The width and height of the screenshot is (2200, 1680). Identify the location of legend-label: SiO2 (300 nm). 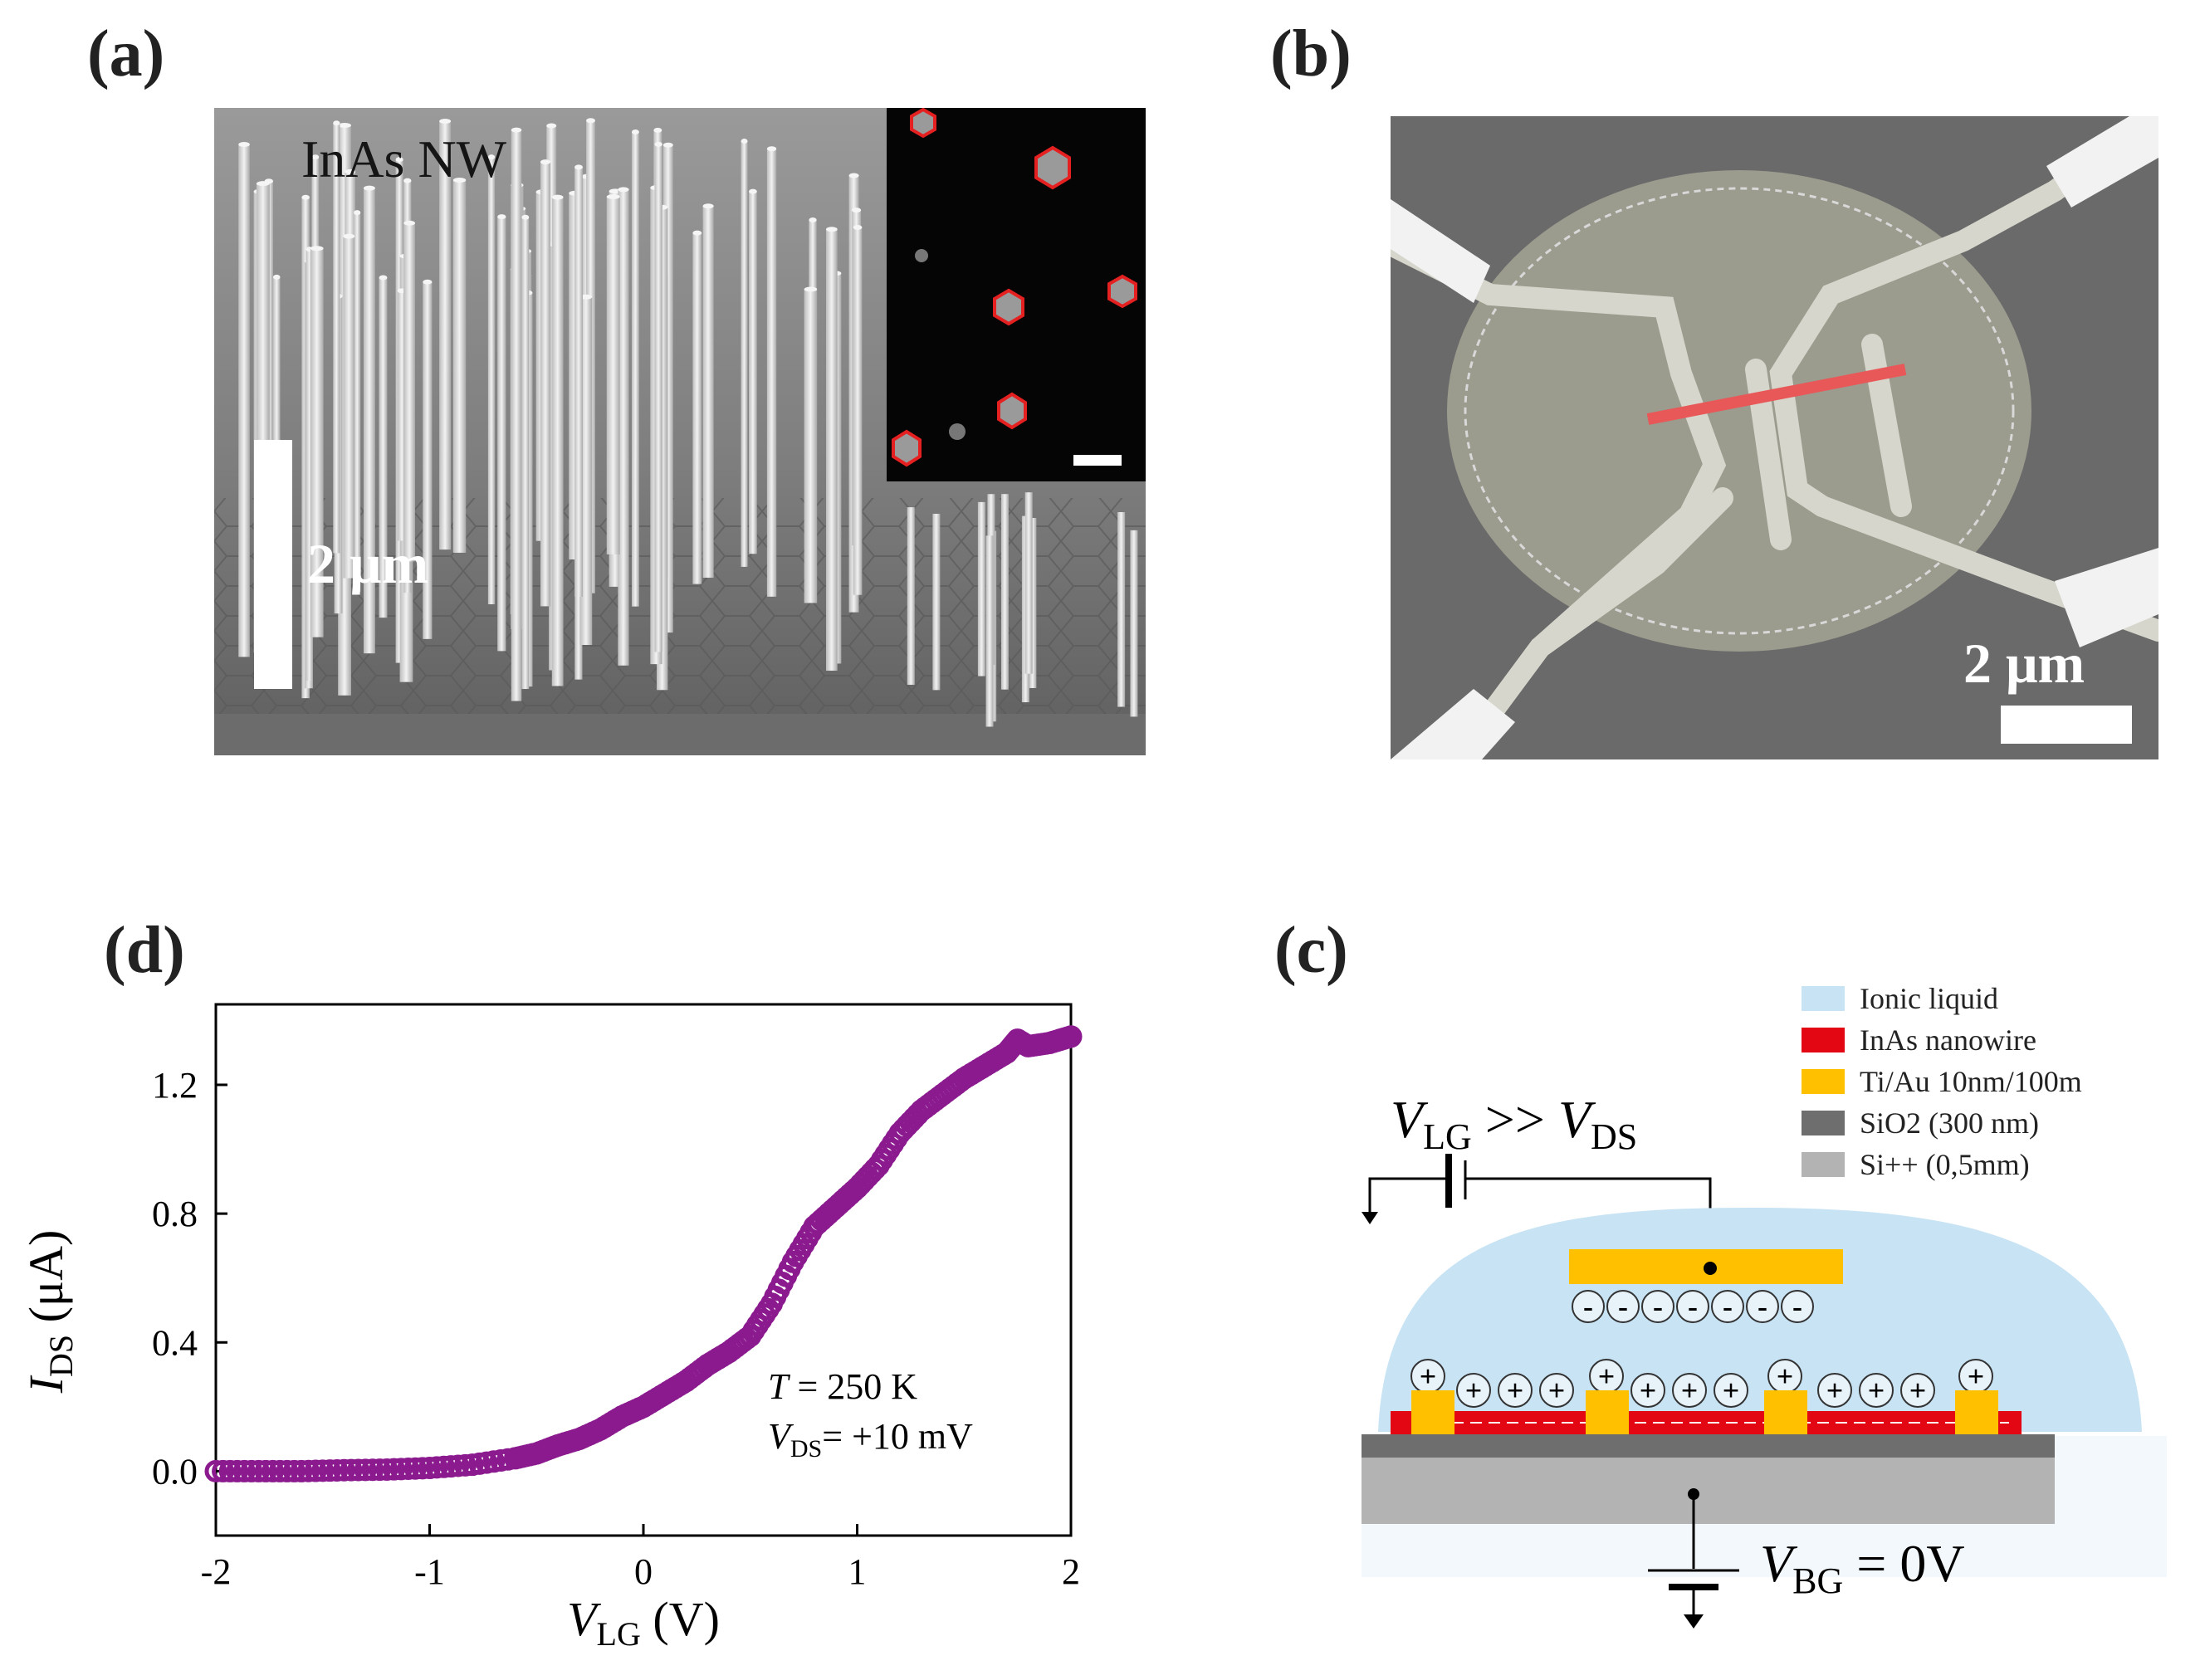
(1949, 1123).